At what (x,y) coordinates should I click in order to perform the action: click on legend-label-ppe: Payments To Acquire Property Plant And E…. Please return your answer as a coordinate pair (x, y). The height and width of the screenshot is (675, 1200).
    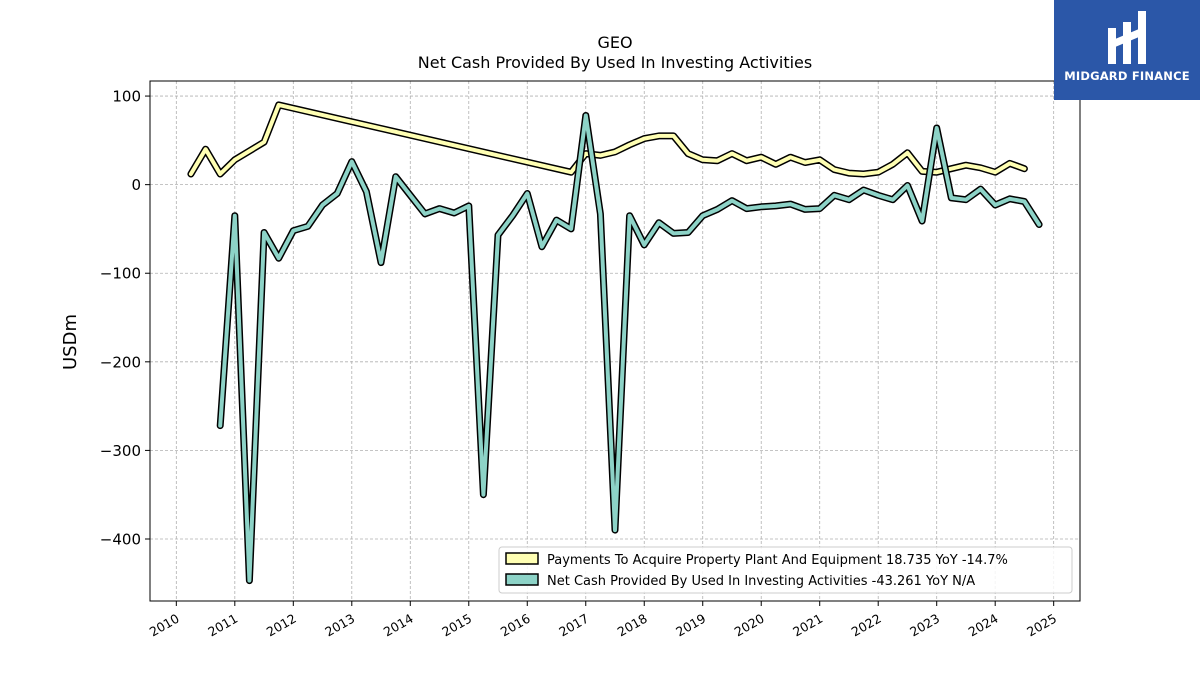
    Looking at the image, I should click on (777, 560).